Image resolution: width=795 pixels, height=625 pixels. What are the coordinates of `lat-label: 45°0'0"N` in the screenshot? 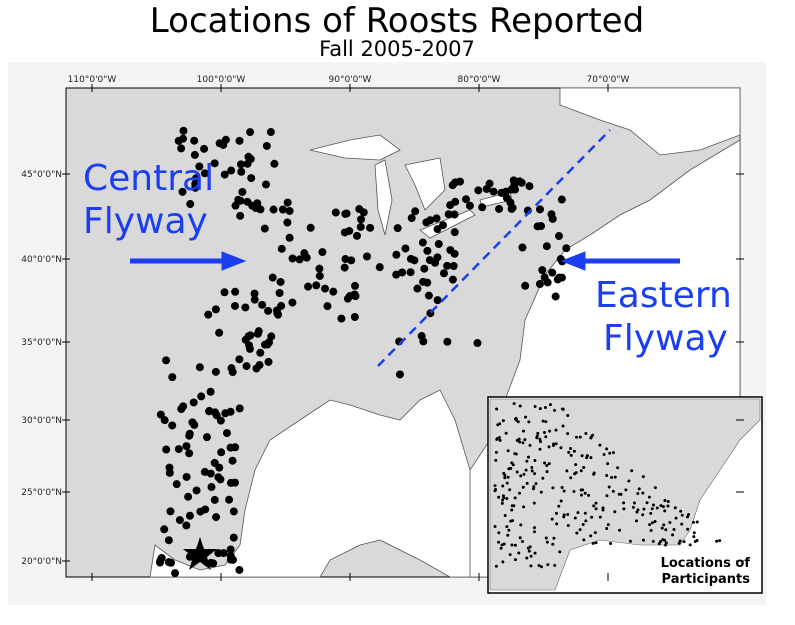 It's located at (41, 175).